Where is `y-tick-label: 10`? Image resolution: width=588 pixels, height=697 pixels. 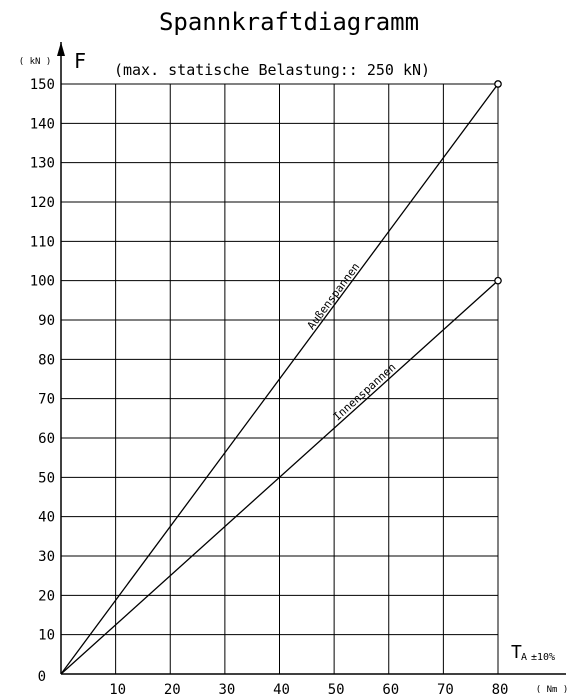
y-tick-label: 10 is located at coordinates (46, 636).